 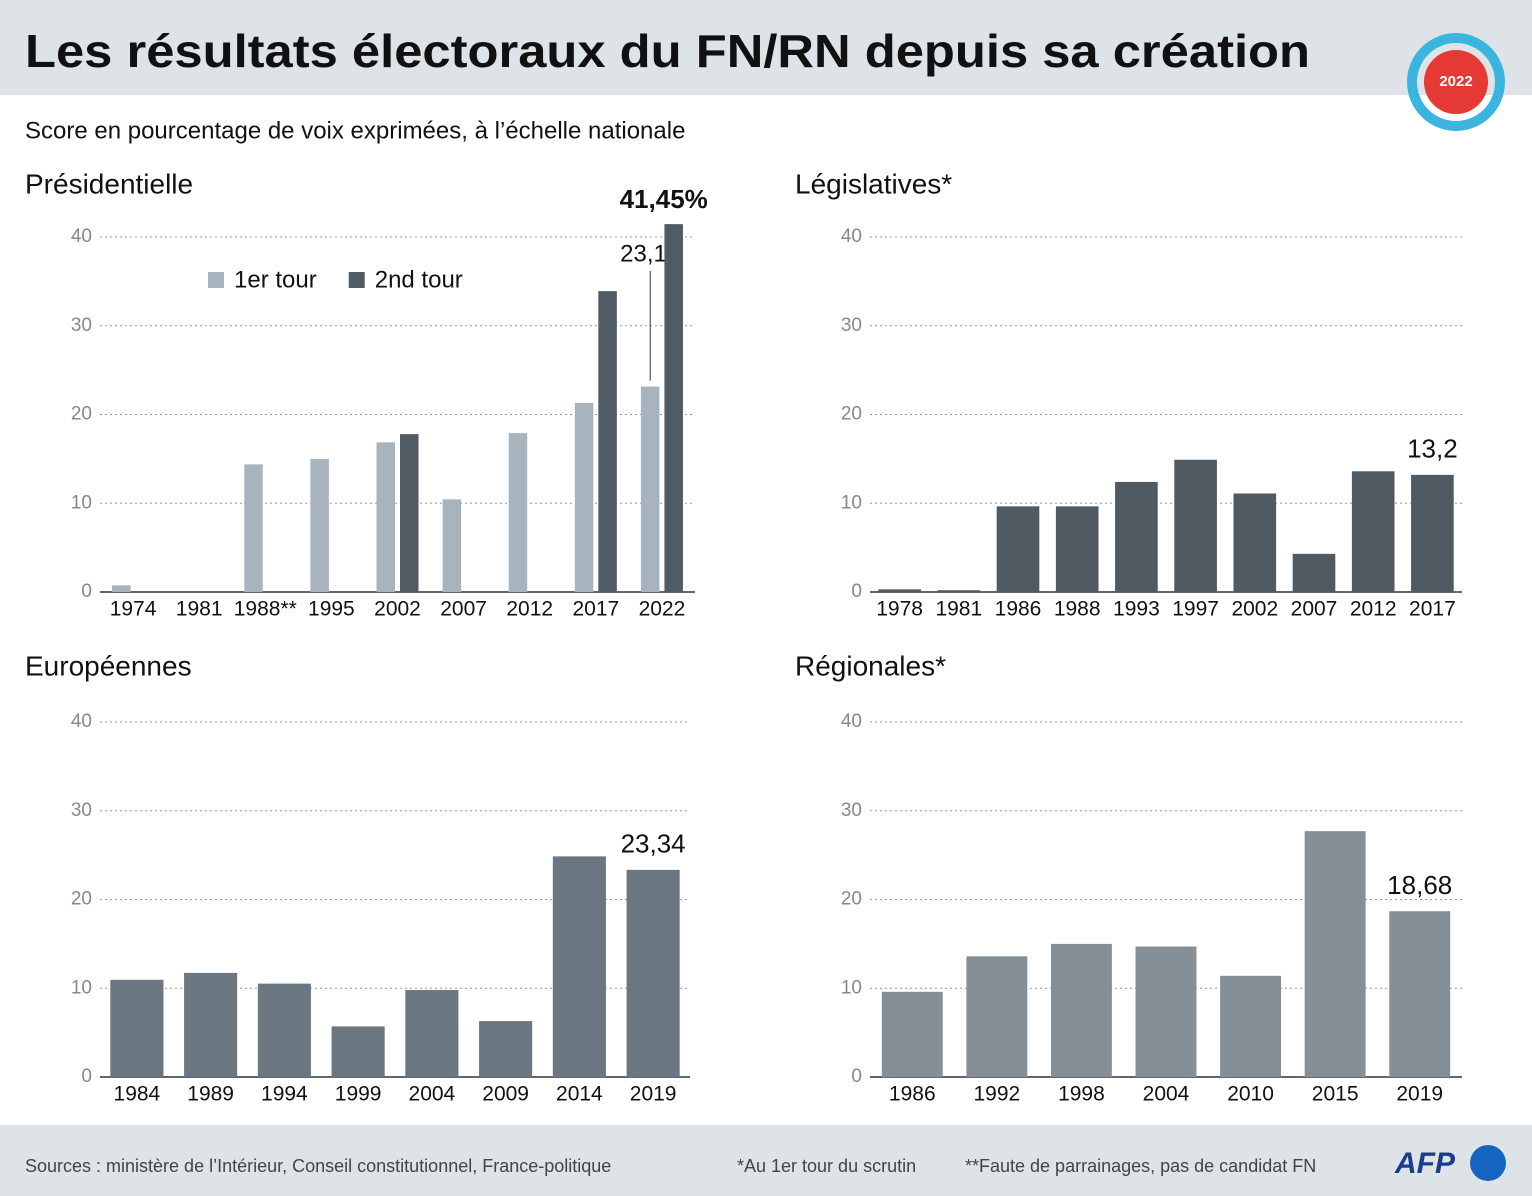 I want to click on header-band, so click(x=766, y=47).